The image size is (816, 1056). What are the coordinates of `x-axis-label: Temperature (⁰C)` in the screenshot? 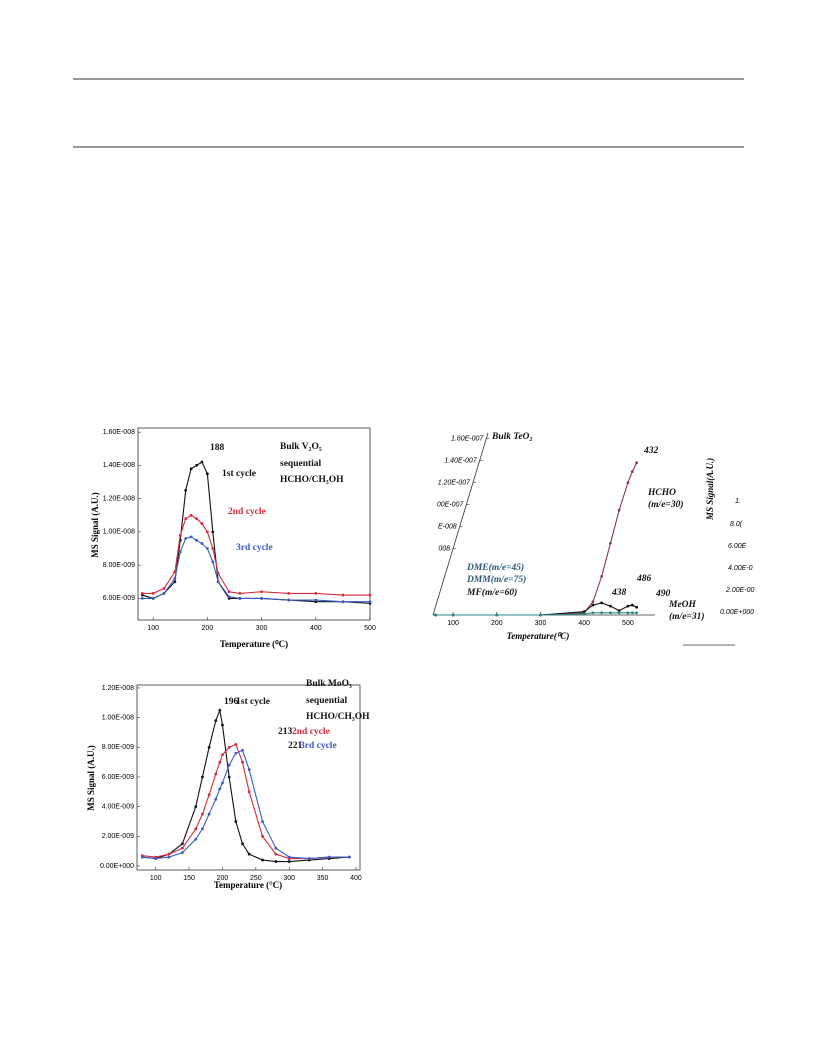 It's located at (254, 644).